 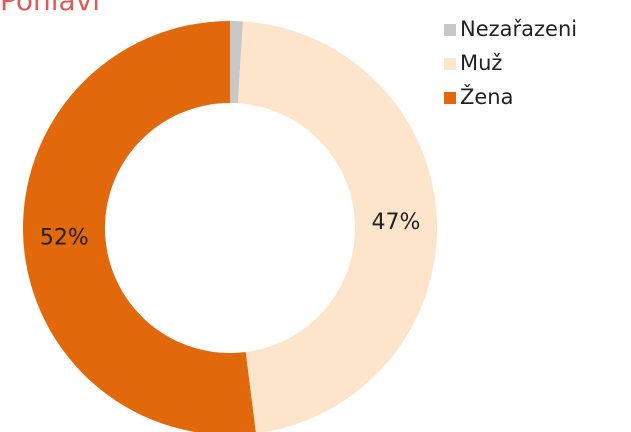 What do you see at coordinates (395, 222) in the screenshot?
I see `data-label: 47%` at bounding box center [395, 222].